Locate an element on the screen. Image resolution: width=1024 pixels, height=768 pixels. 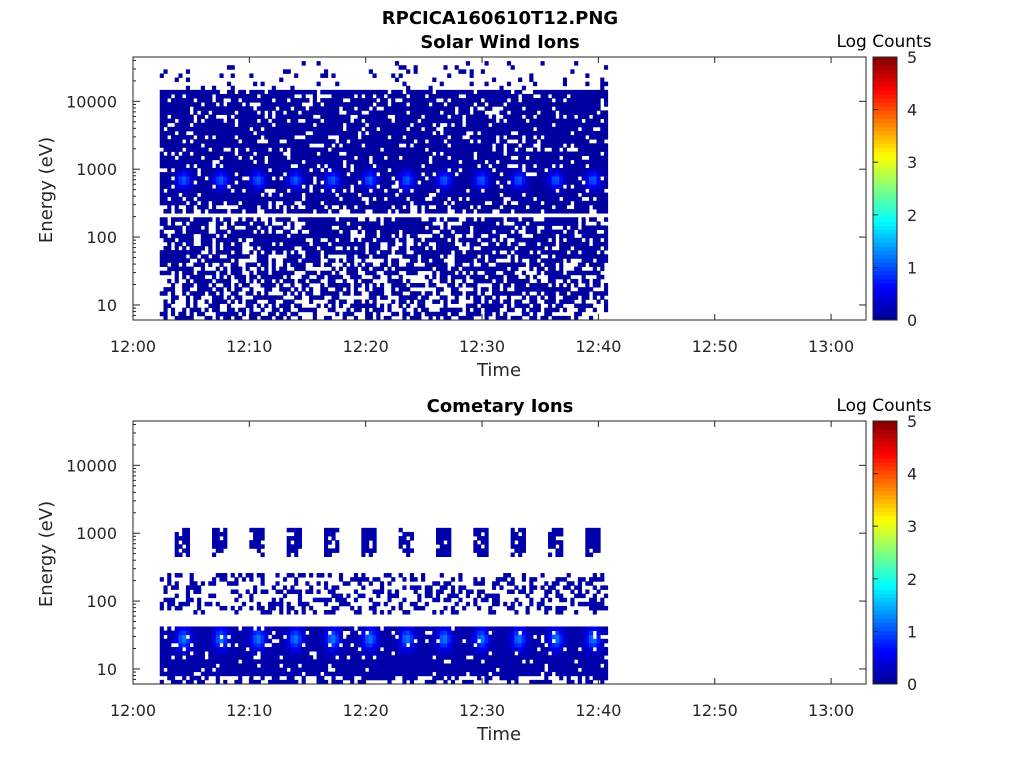
x-tick-label: 12:20 is located at coordinates (366, 346).